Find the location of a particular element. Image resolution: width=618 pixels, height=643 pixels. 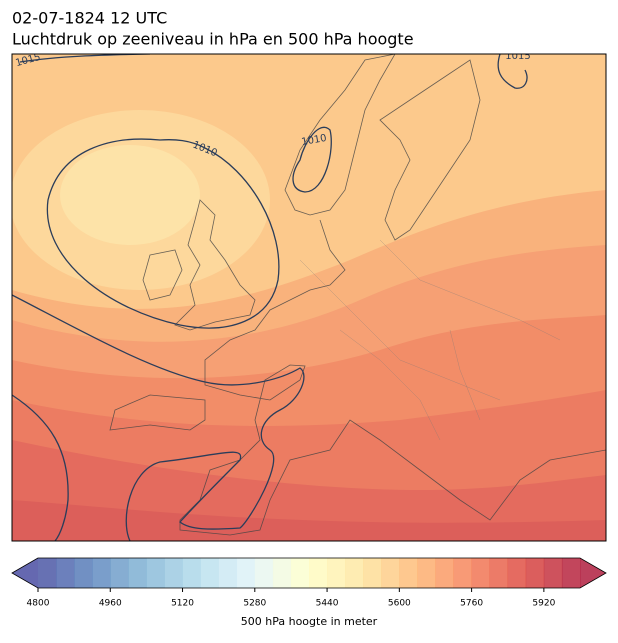

colorbar-outline is located at coordinates (309, 573).